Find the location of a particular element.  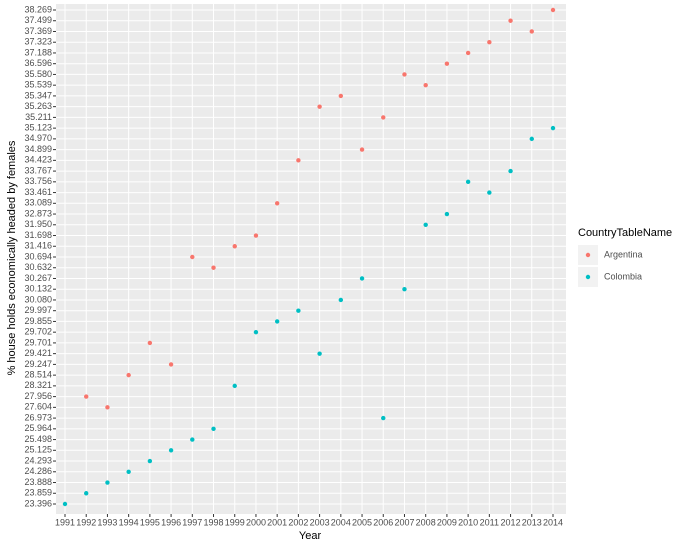

x-tick-label: 2001 is located at coordinates (277, 522).